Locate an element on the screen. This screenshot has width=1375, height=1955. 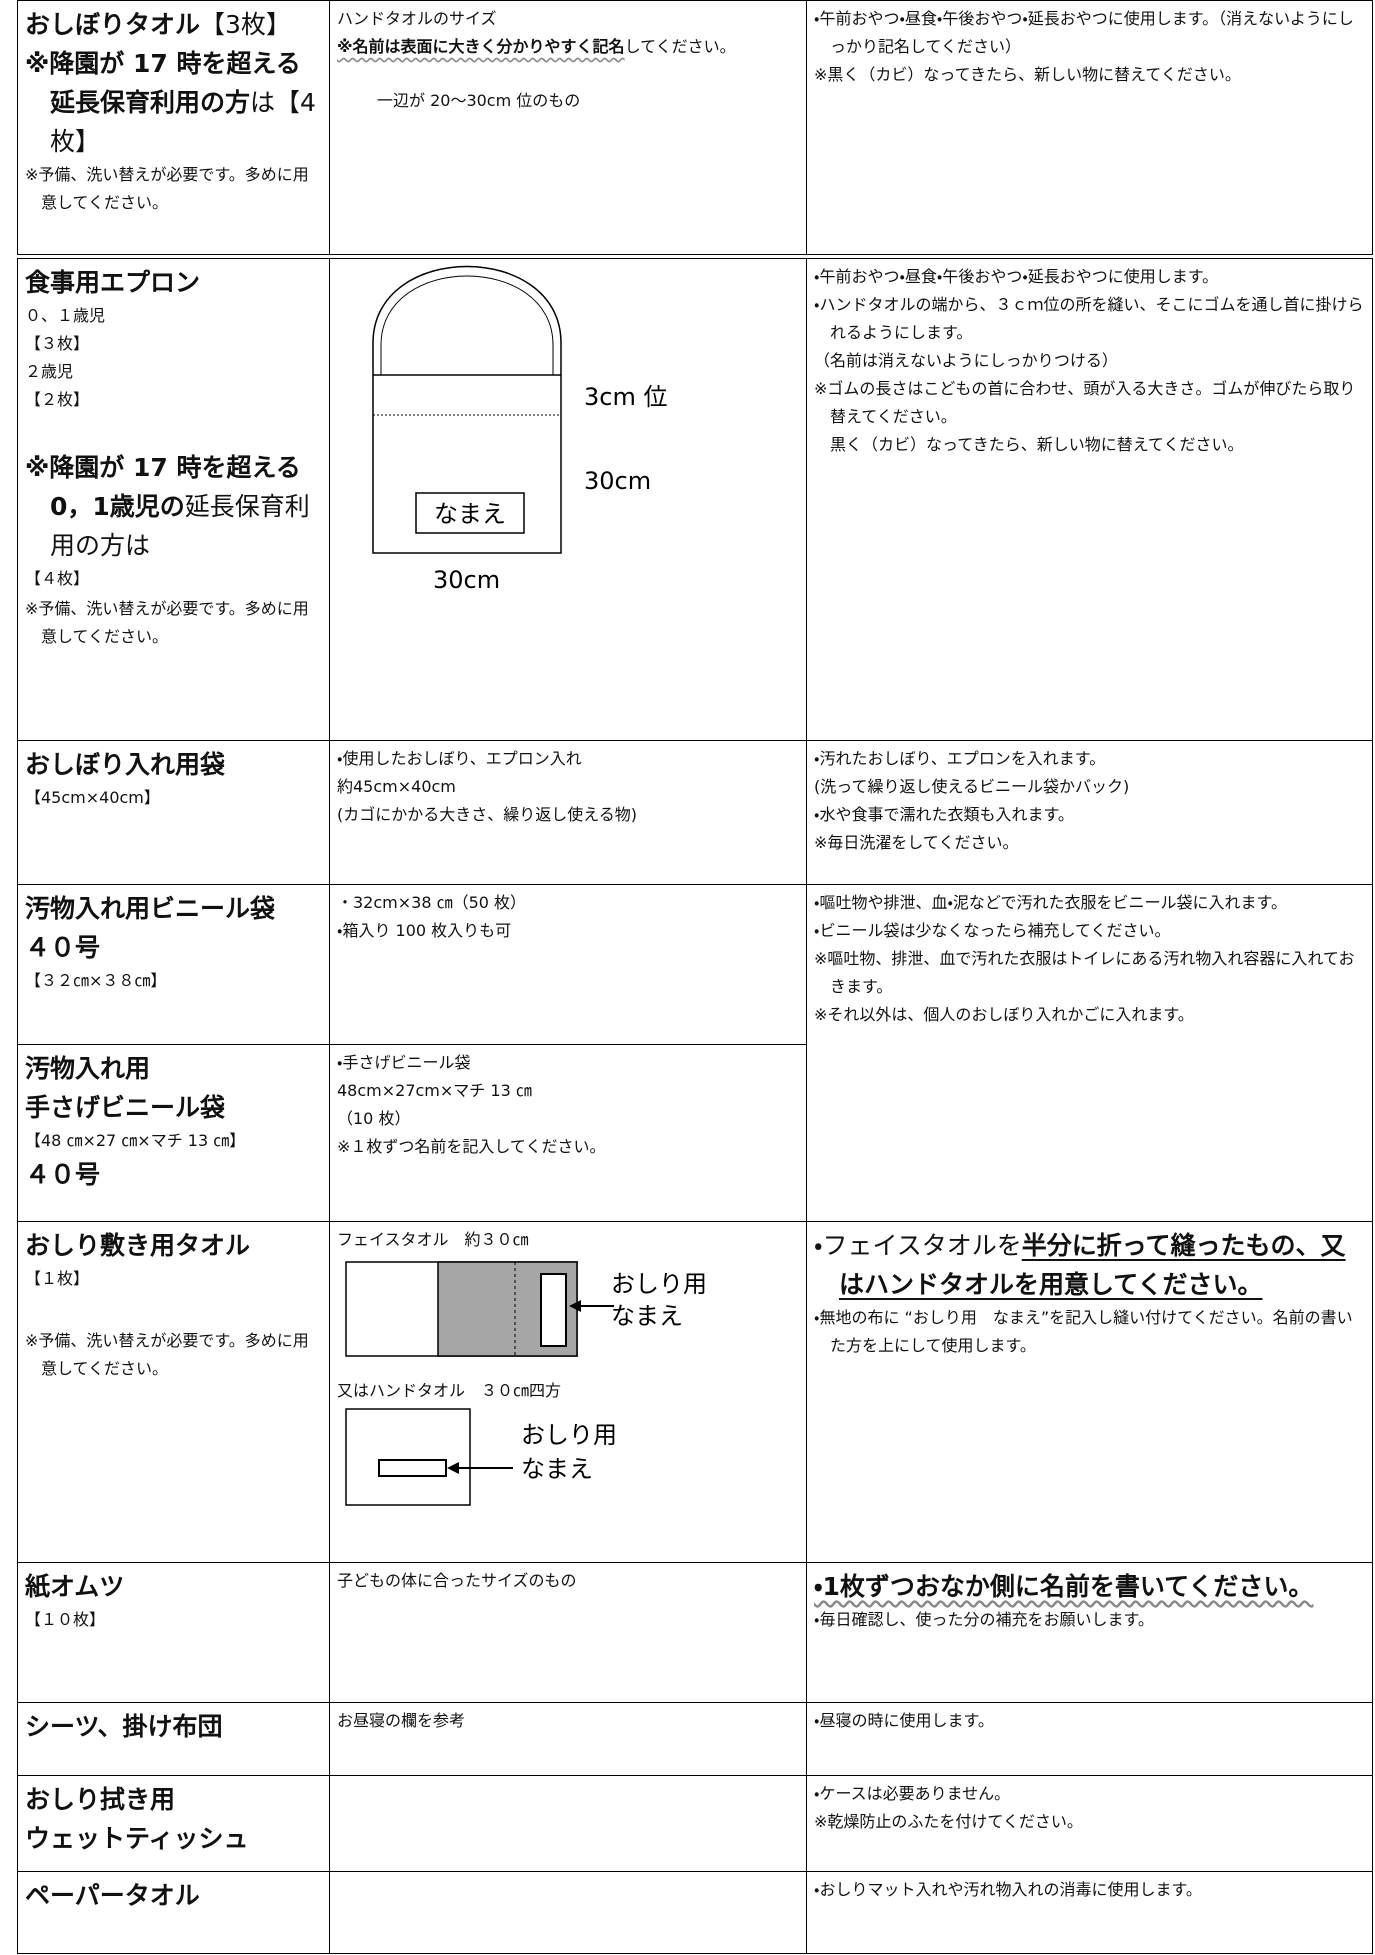
paragraph: ・箱入り 100 枚入りも可 is located at coordinates (424, 930).